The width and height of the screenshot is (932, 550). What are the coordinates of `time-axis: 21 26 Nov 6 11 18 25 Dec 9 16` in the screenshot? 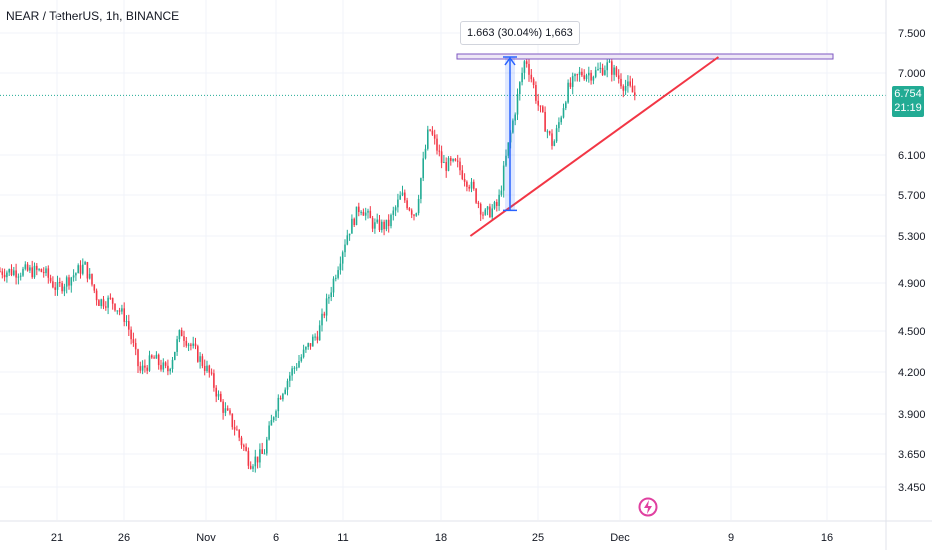 It's located at (466, 532).